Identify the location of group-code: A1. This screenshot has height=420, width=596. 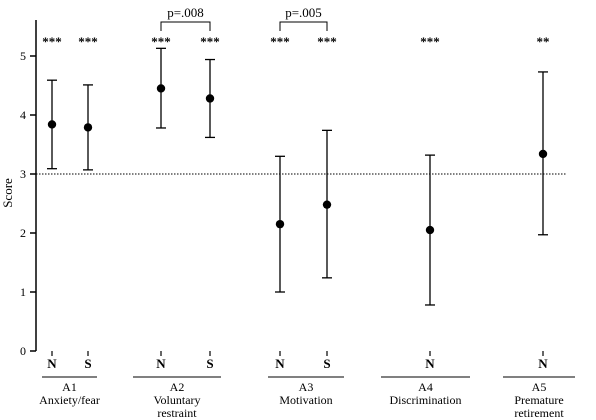
(69, 387).